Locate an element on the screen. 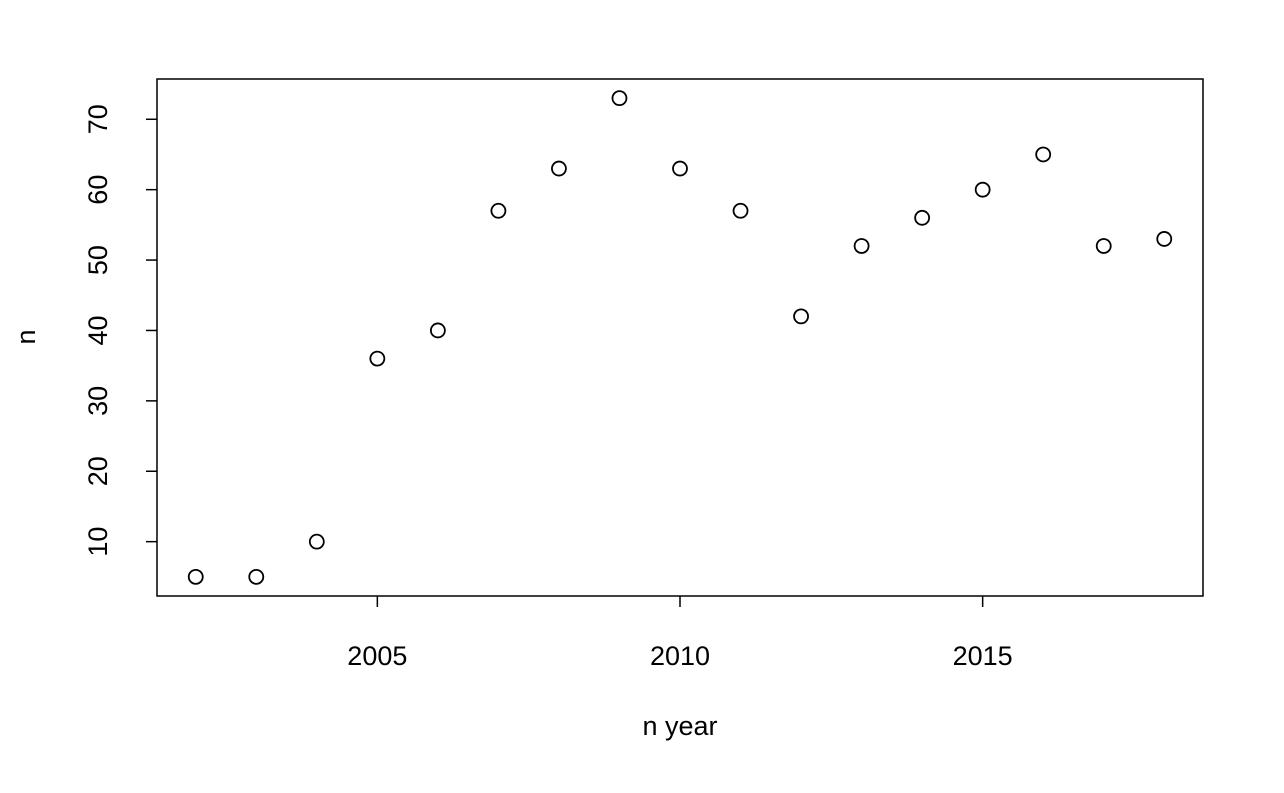 This screenshot has height=793, width=1284. x-tick-label: 2015 is located at coordinates (983, 656).